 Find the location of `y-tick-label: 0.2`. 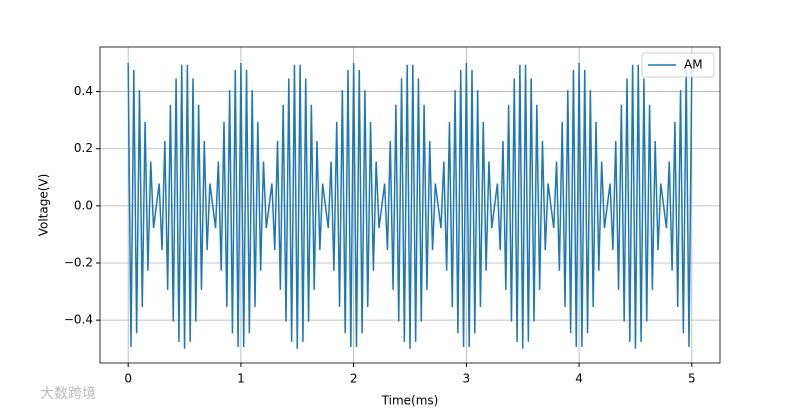

y-tick-label: 0.2 is located at coordinates (83, 148).